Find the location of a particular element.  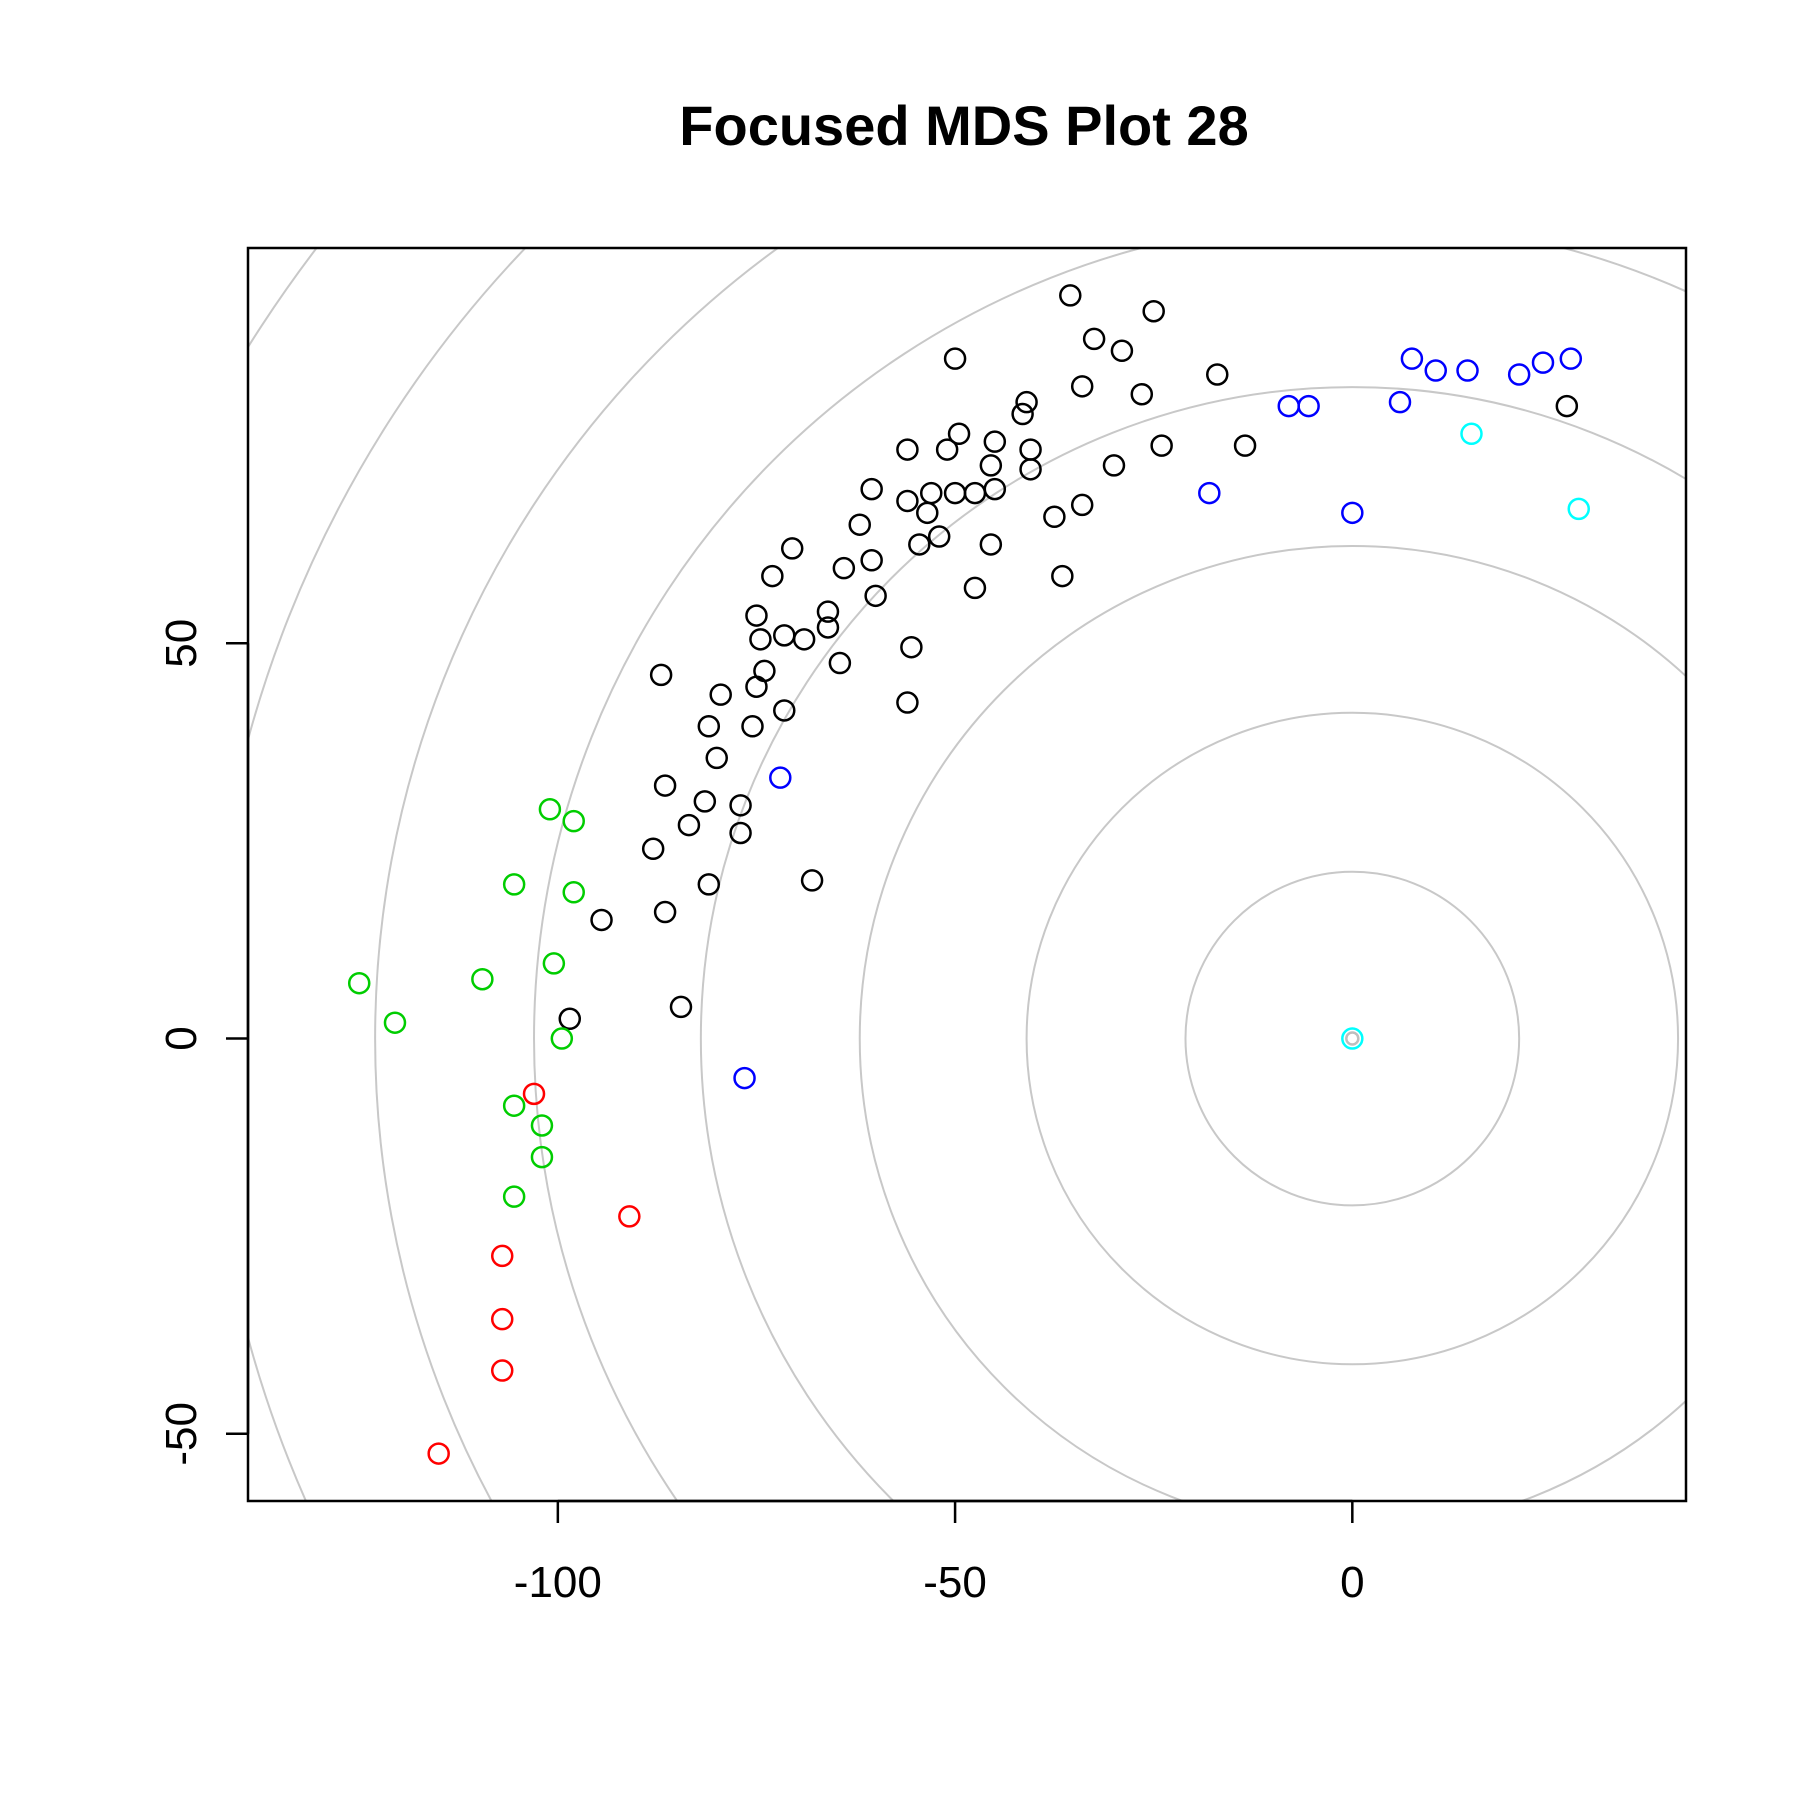

y-tick-label-0: -50 is located at coordinates (181, 1434).